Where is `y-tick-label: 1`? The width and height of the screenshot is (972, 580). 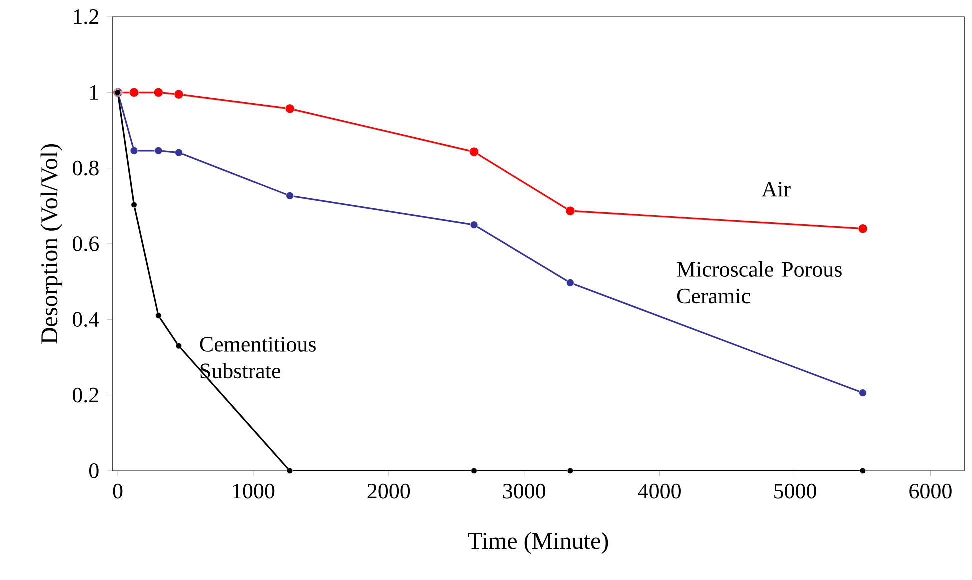
y-tick-label: 1 is located at coordinates (94, 92).